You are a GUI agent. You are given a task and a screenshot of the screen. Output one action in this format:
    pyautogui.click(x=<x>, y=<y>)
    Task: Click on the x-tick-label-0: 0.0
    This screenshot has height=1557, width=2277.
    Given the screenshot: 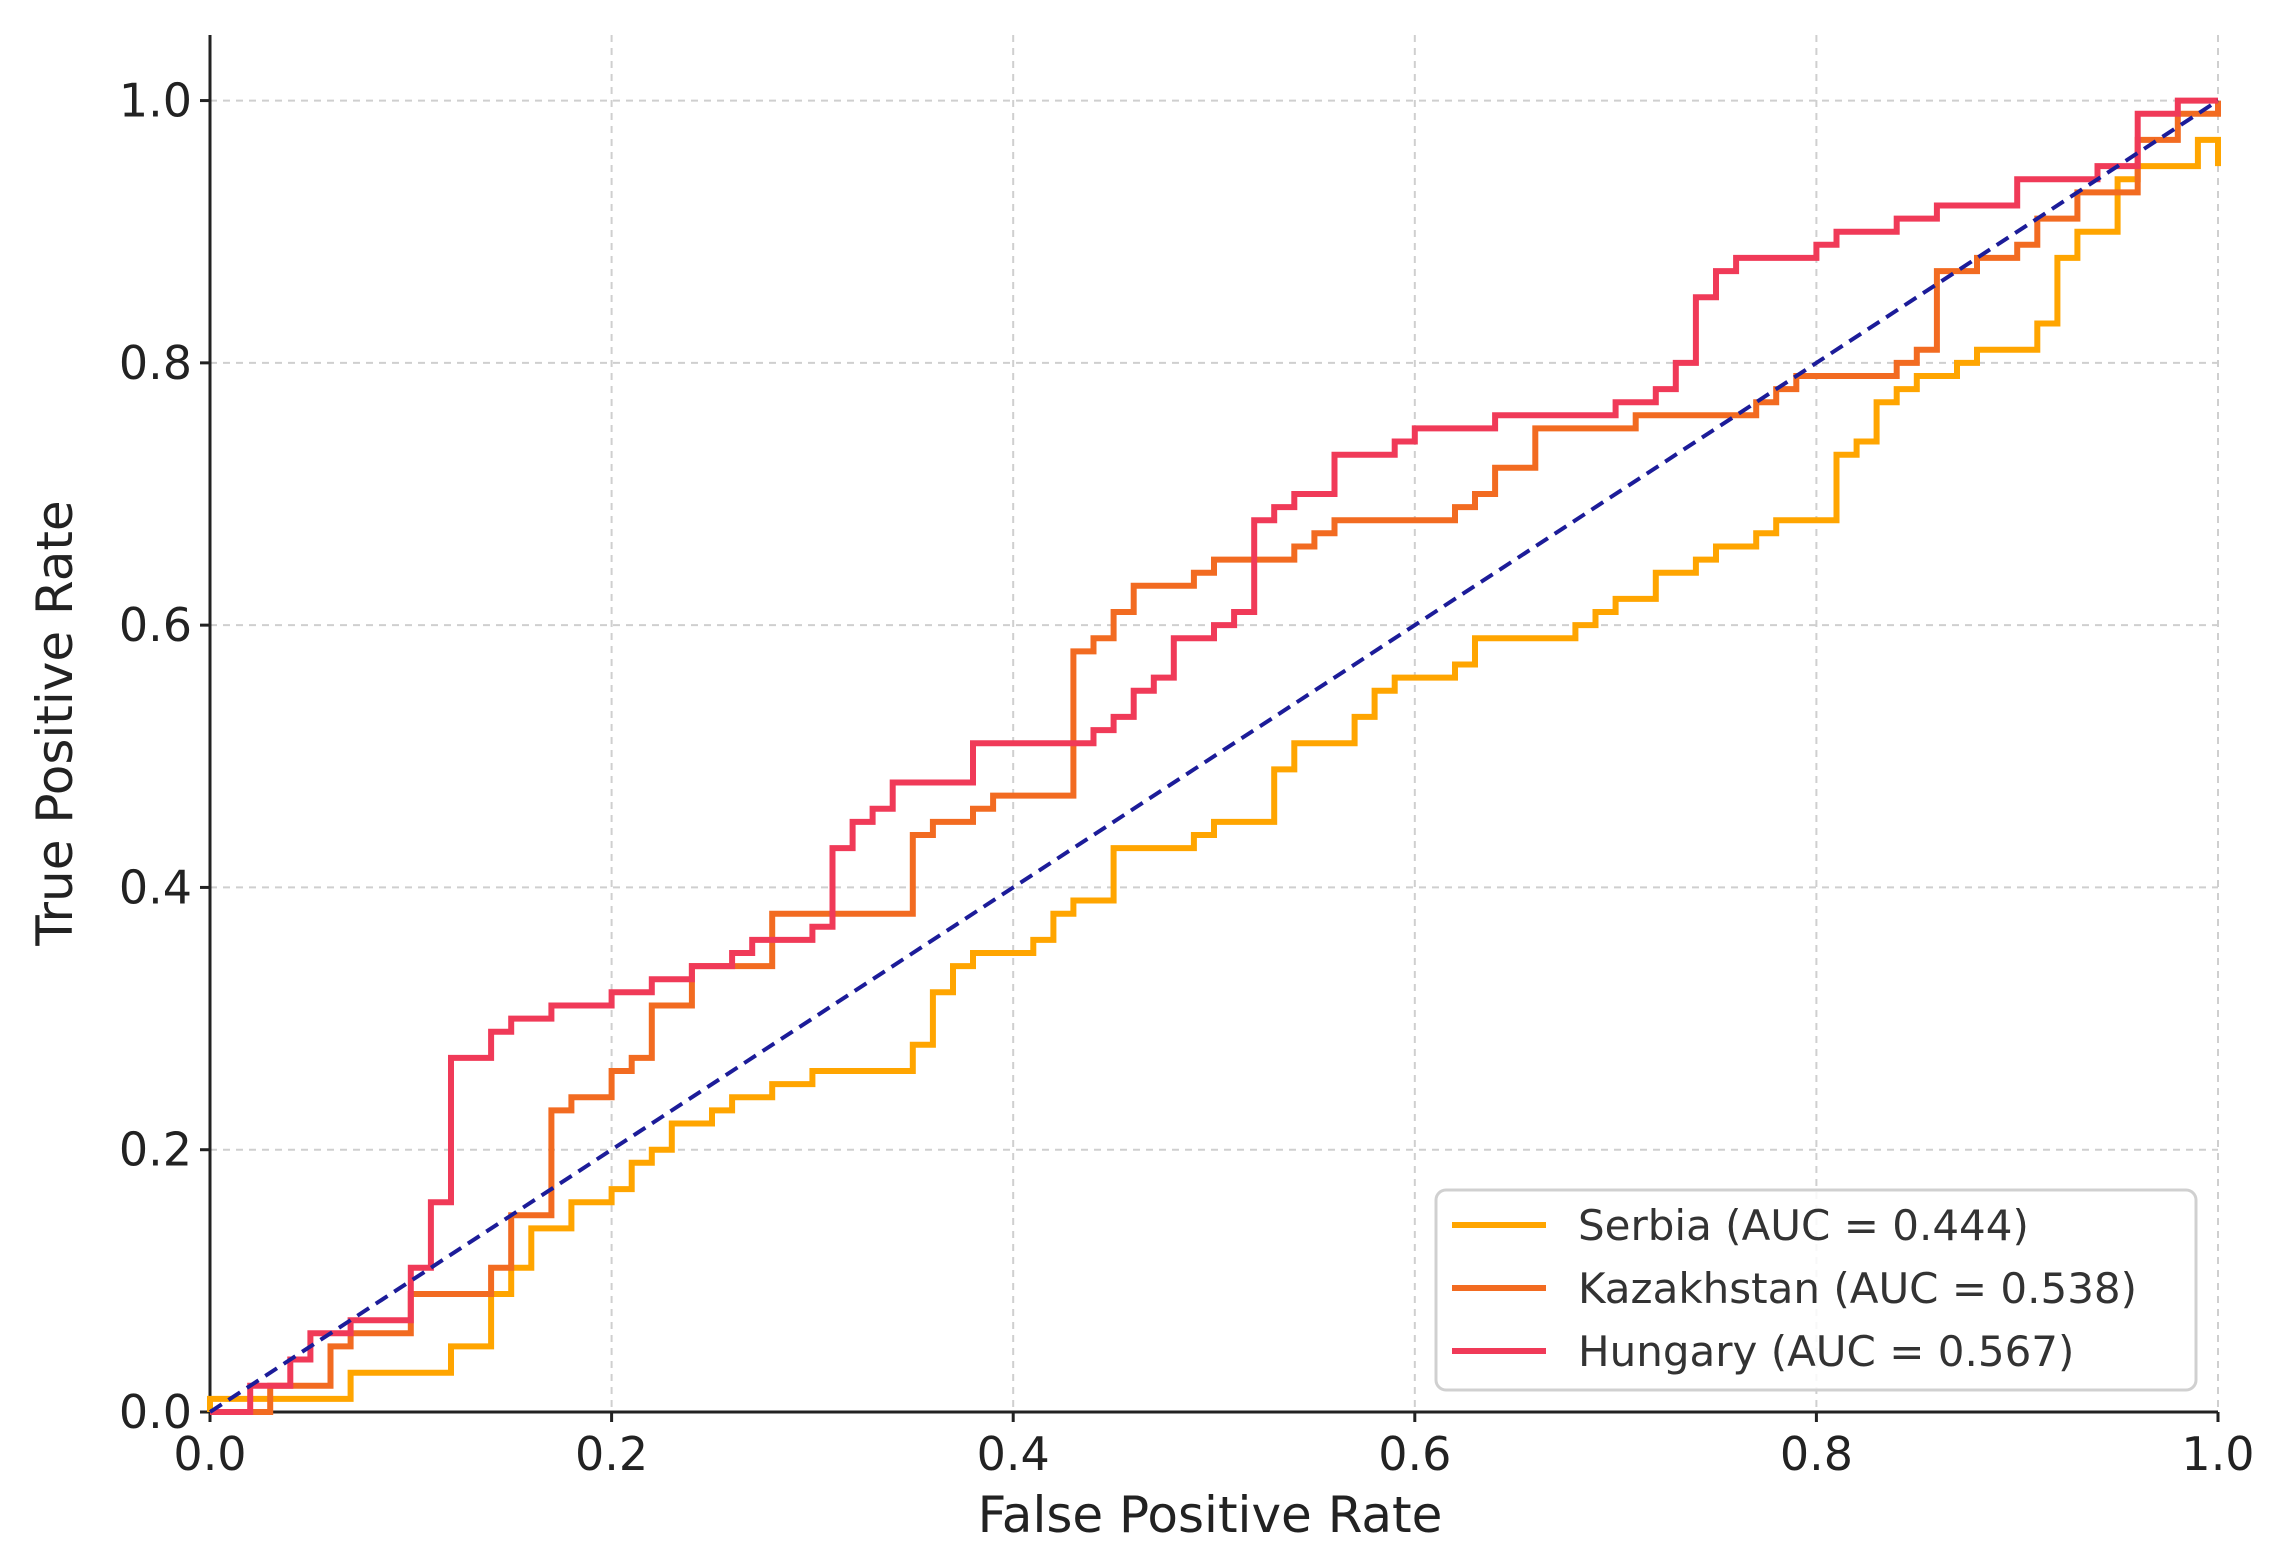 What is the action you would take?
    pyautogui.click(x=209, y=1454)
    